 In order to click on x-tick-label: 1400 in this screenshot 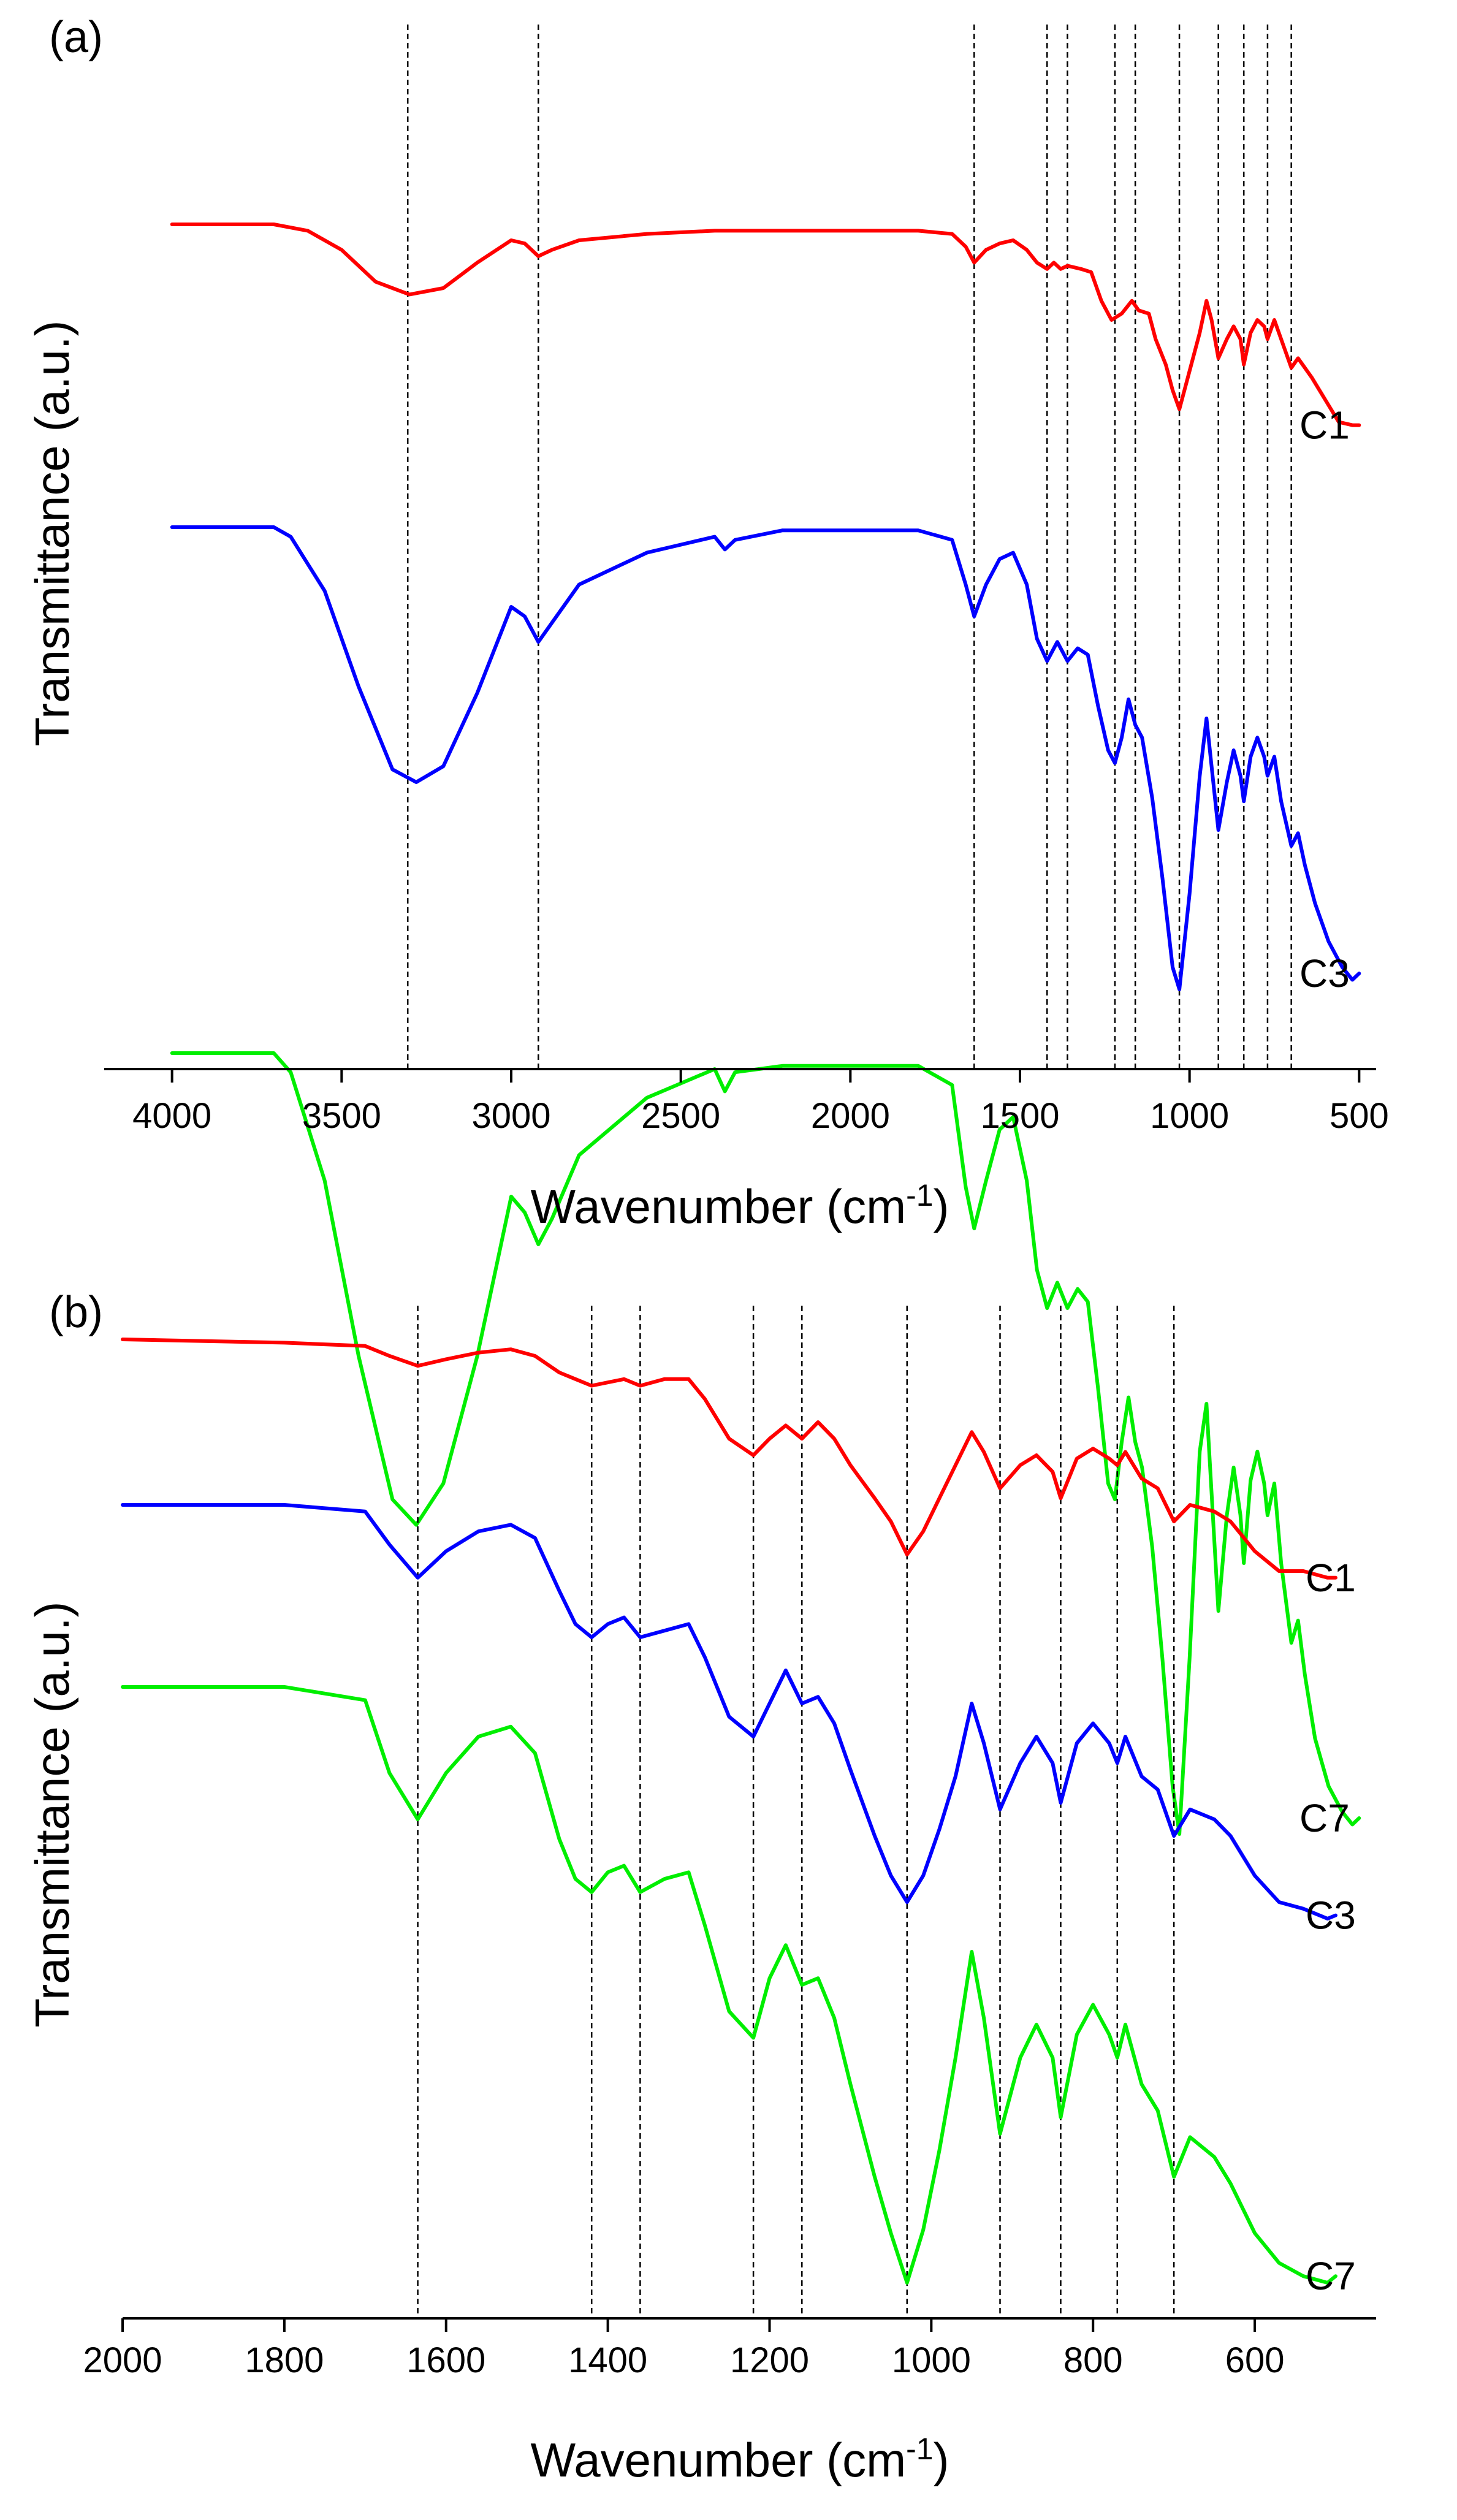, I will do `click(607, 2360)`.